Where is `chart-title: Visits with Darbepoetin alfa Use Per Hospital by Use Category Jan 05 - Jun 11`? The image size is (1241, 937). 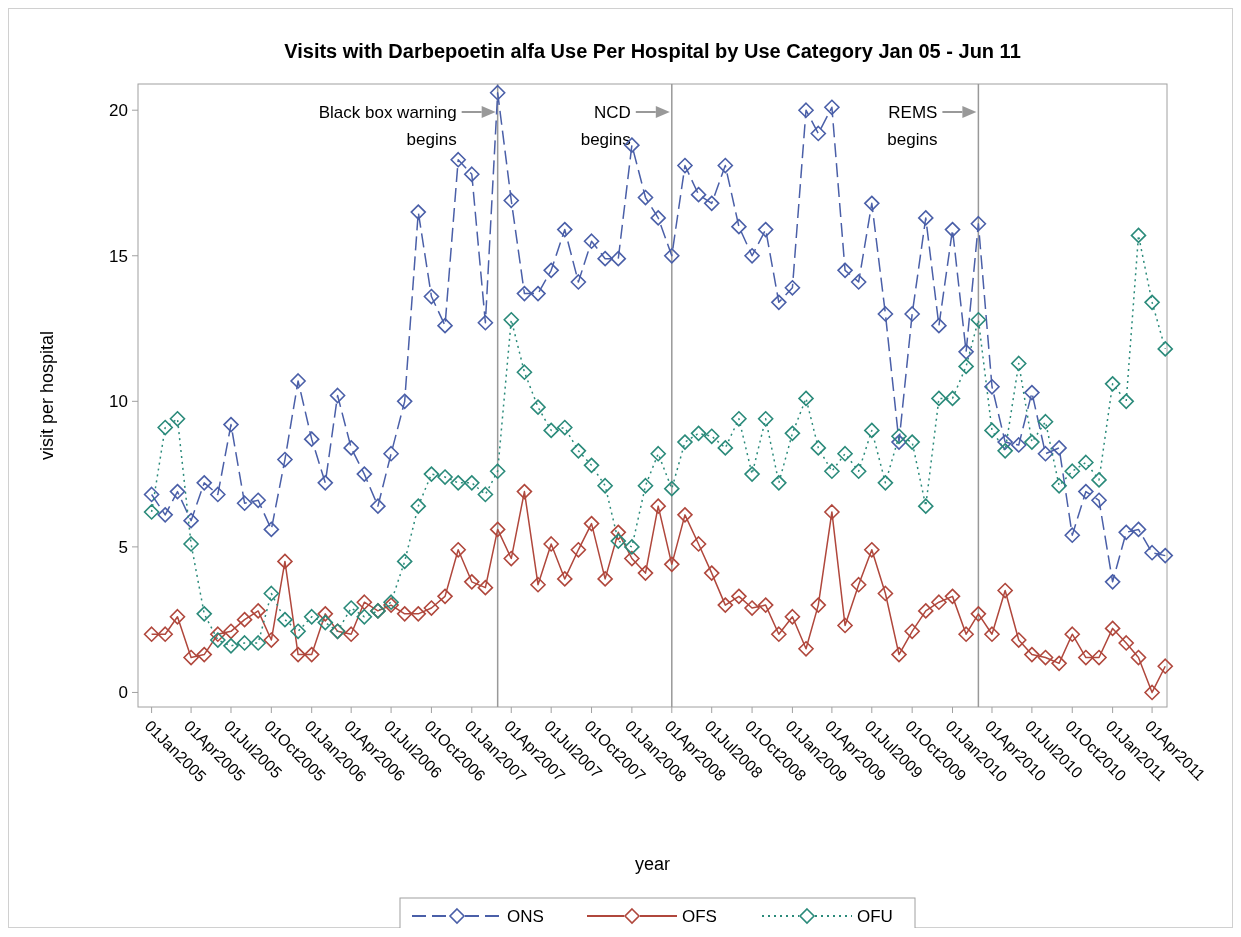
chart-title: Visits with Darbepoetin alfa Use Per Hospital by Use Category Jan 05 - Jun 11 is located at coordinates (652, 51).